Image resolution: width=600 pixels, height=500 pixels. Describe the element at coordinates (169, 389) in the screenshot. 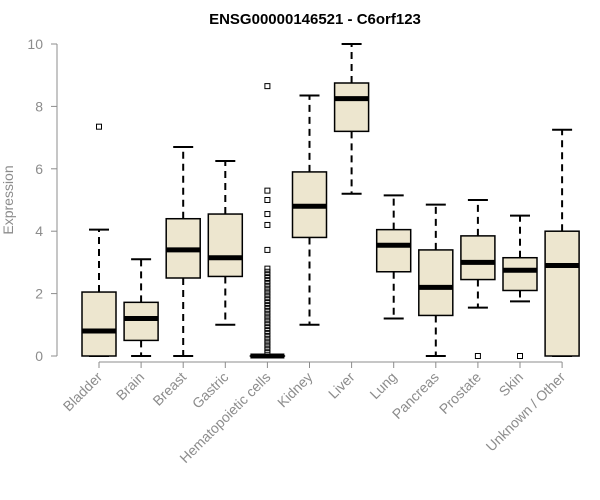

I see `x-tick-label: Breast` at that location.